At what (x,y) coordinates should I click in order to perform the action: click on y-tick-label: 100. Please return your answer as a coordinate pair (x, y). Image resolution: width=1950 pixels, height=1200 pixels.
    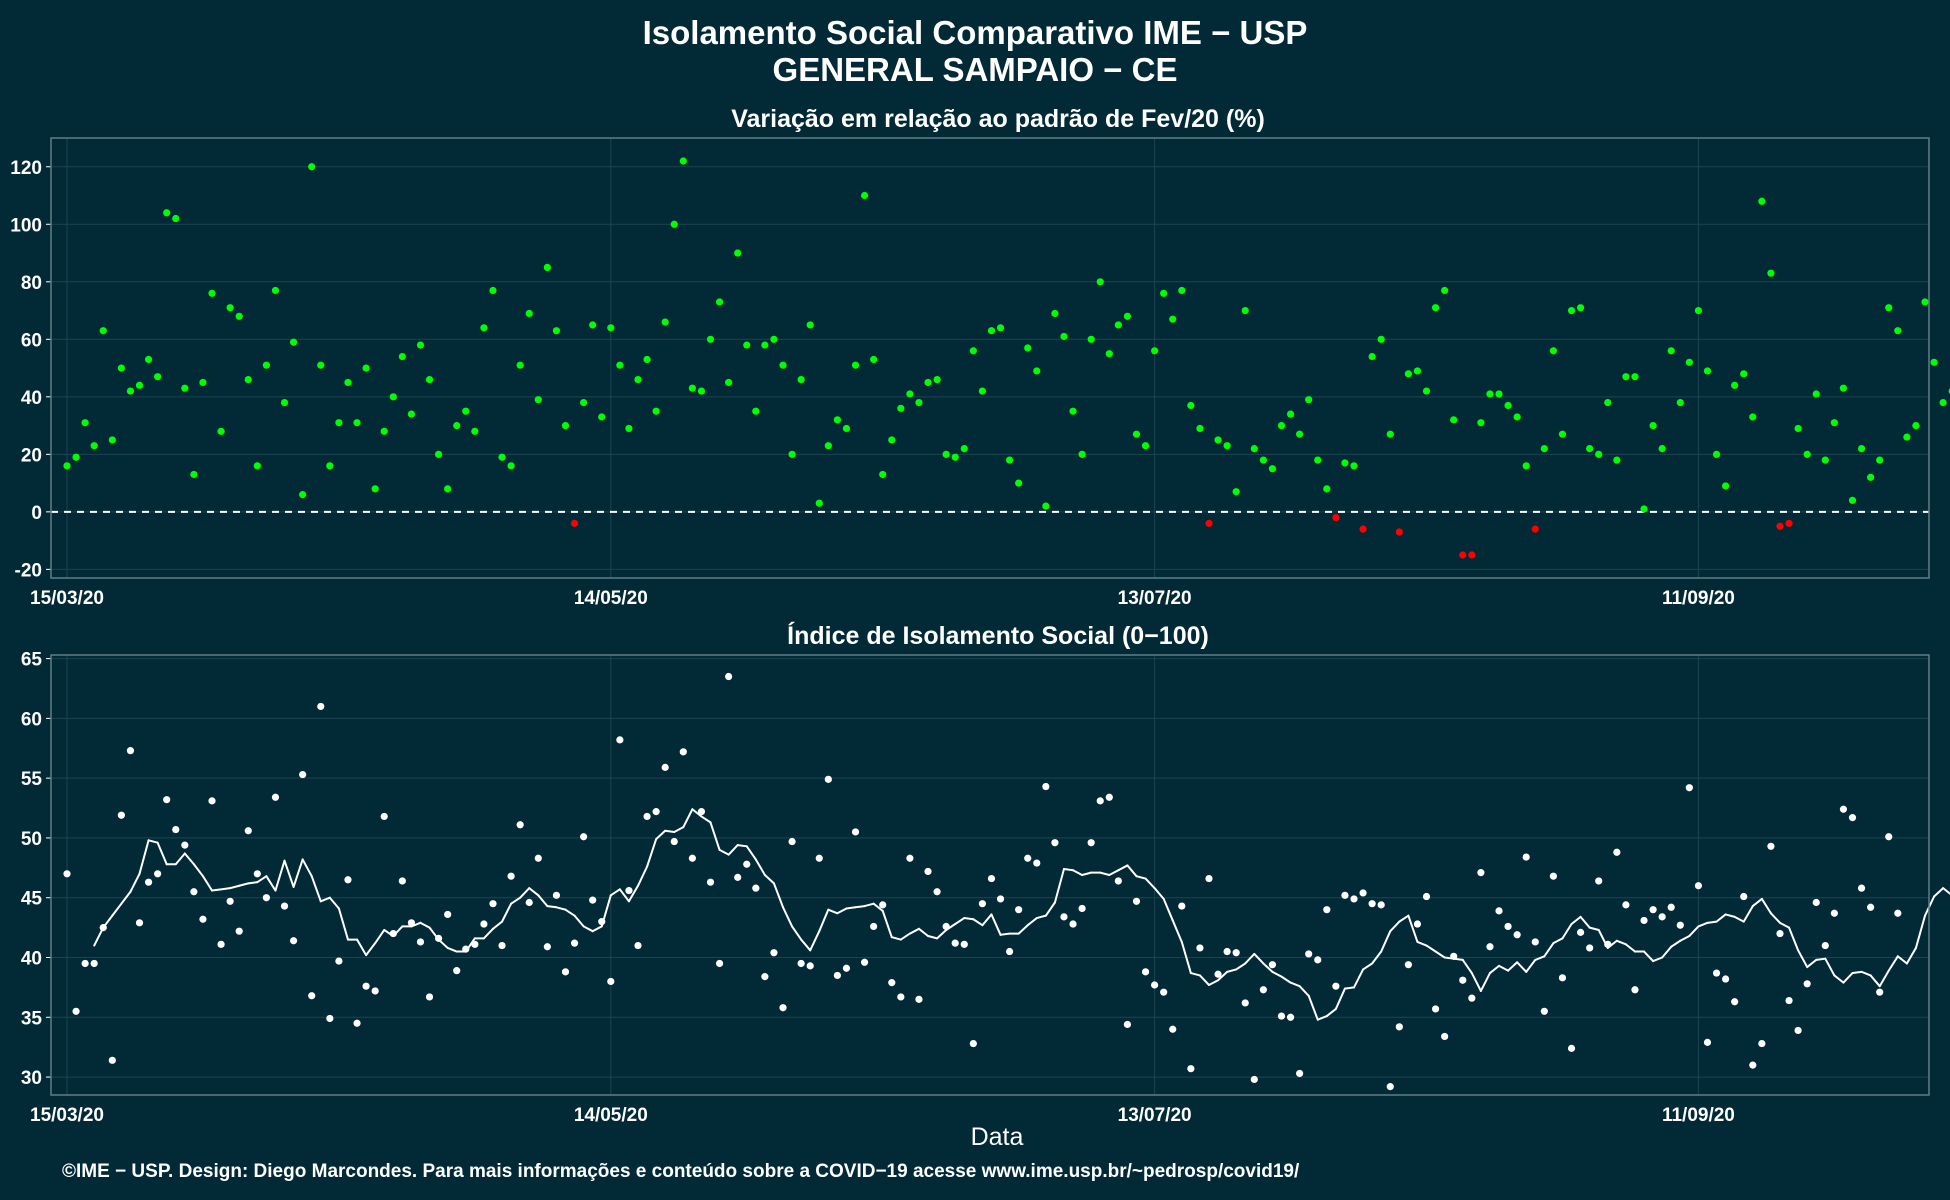
    Looking at the image, I should click on (26, 225).